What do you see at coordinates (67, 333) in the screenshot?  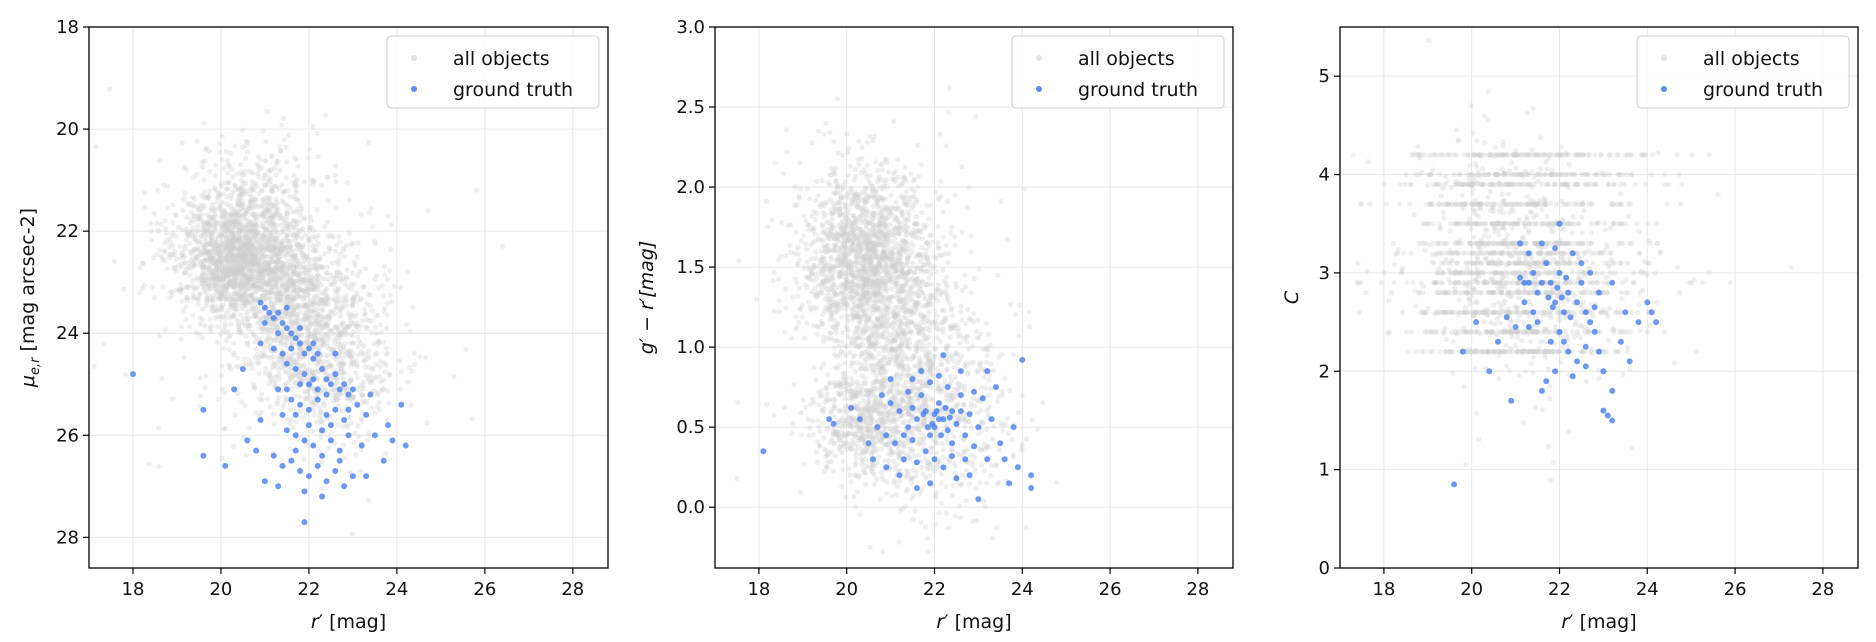 I see `y-tick-label: 24` at bounding box center [67, 333].